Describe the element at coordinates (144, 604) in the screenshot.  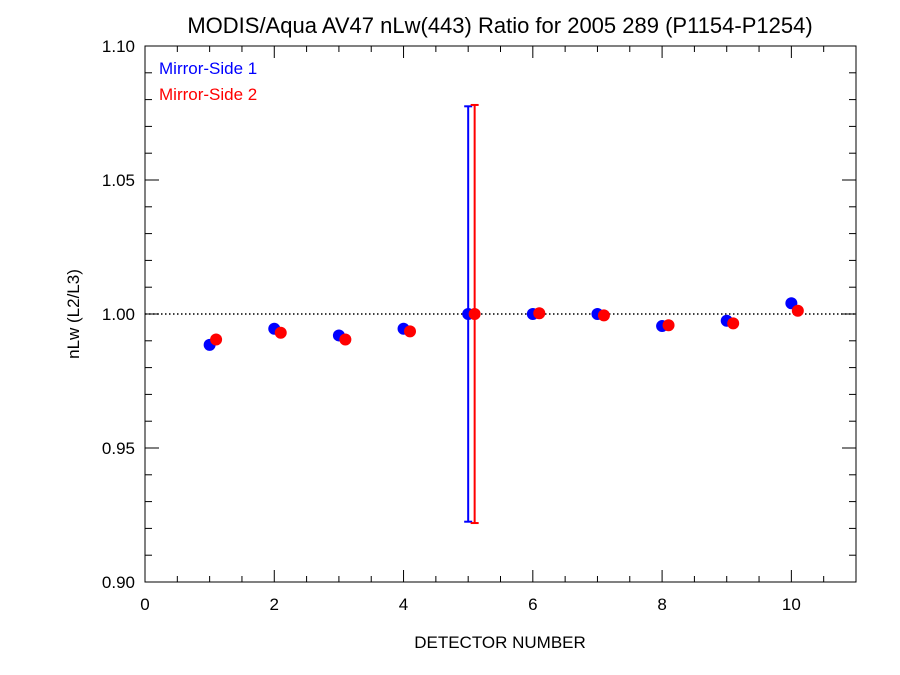
I see `x-tick-label: 0` at that location.